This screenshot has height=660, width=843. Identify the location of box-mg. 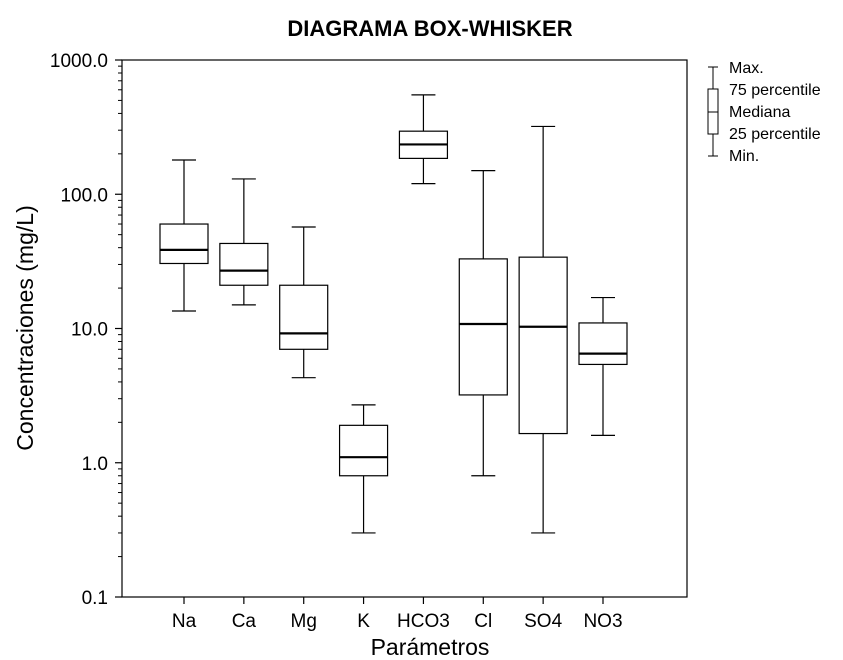
(304, 302).